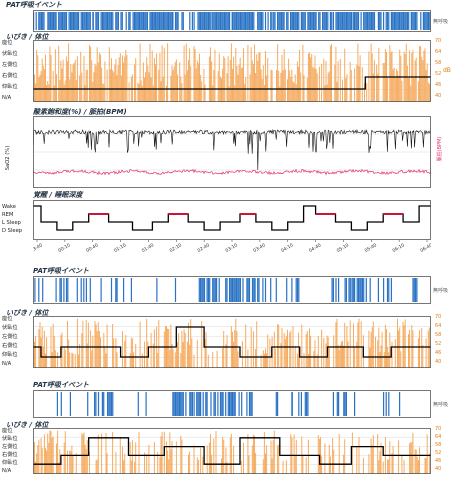 This screenshot has width=452, height=478. What do you see at coordinates (38, 248) in the screenshot?
I see `time-tick-label: 23:40` at bounding box center [38, 248].